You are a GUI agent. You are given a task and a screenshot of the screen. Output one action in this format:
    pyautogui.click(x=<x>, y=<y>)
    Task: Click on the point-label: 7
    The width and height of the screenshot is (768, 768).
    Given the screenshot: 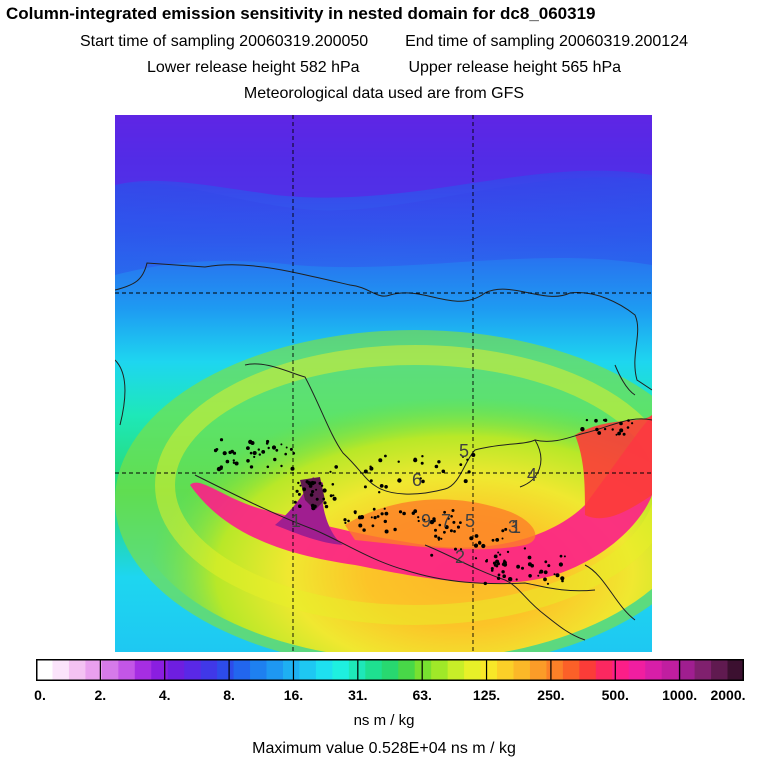 What is the action you would take?
    pyautogui.click(x=446, y=521)
    